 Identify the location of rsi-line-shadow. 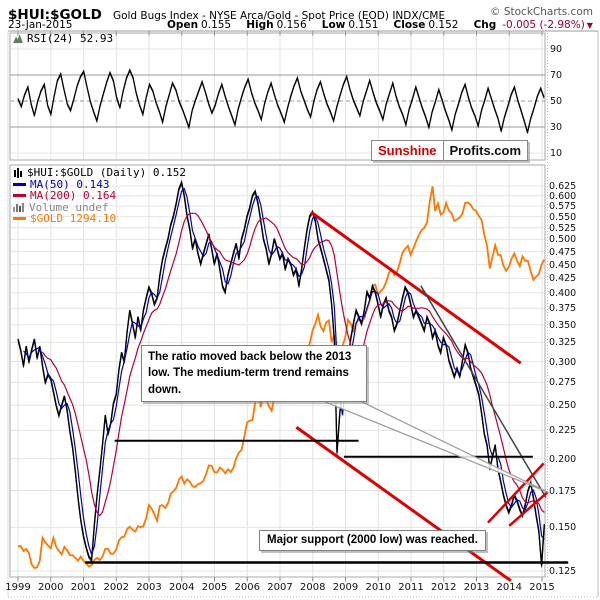
(281, 102).